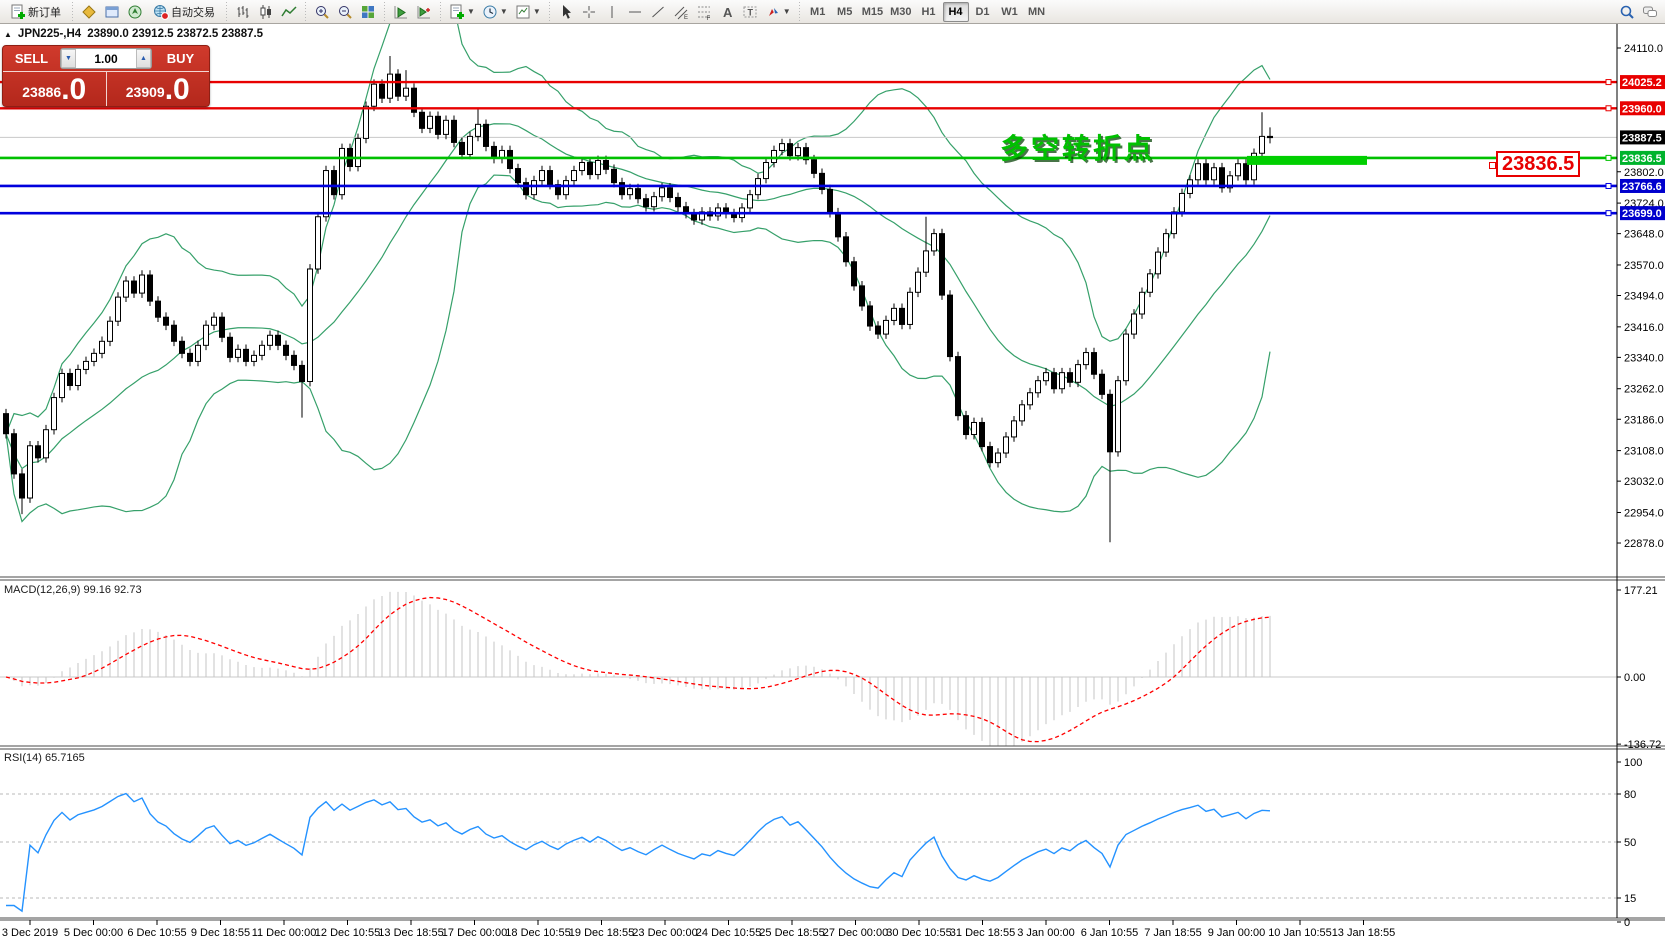 This screenshot has width=1665, height=943. Describe the element at coordinates (1642, 187) in the screenshot. I see `svg-text: 23766.6` at that location.